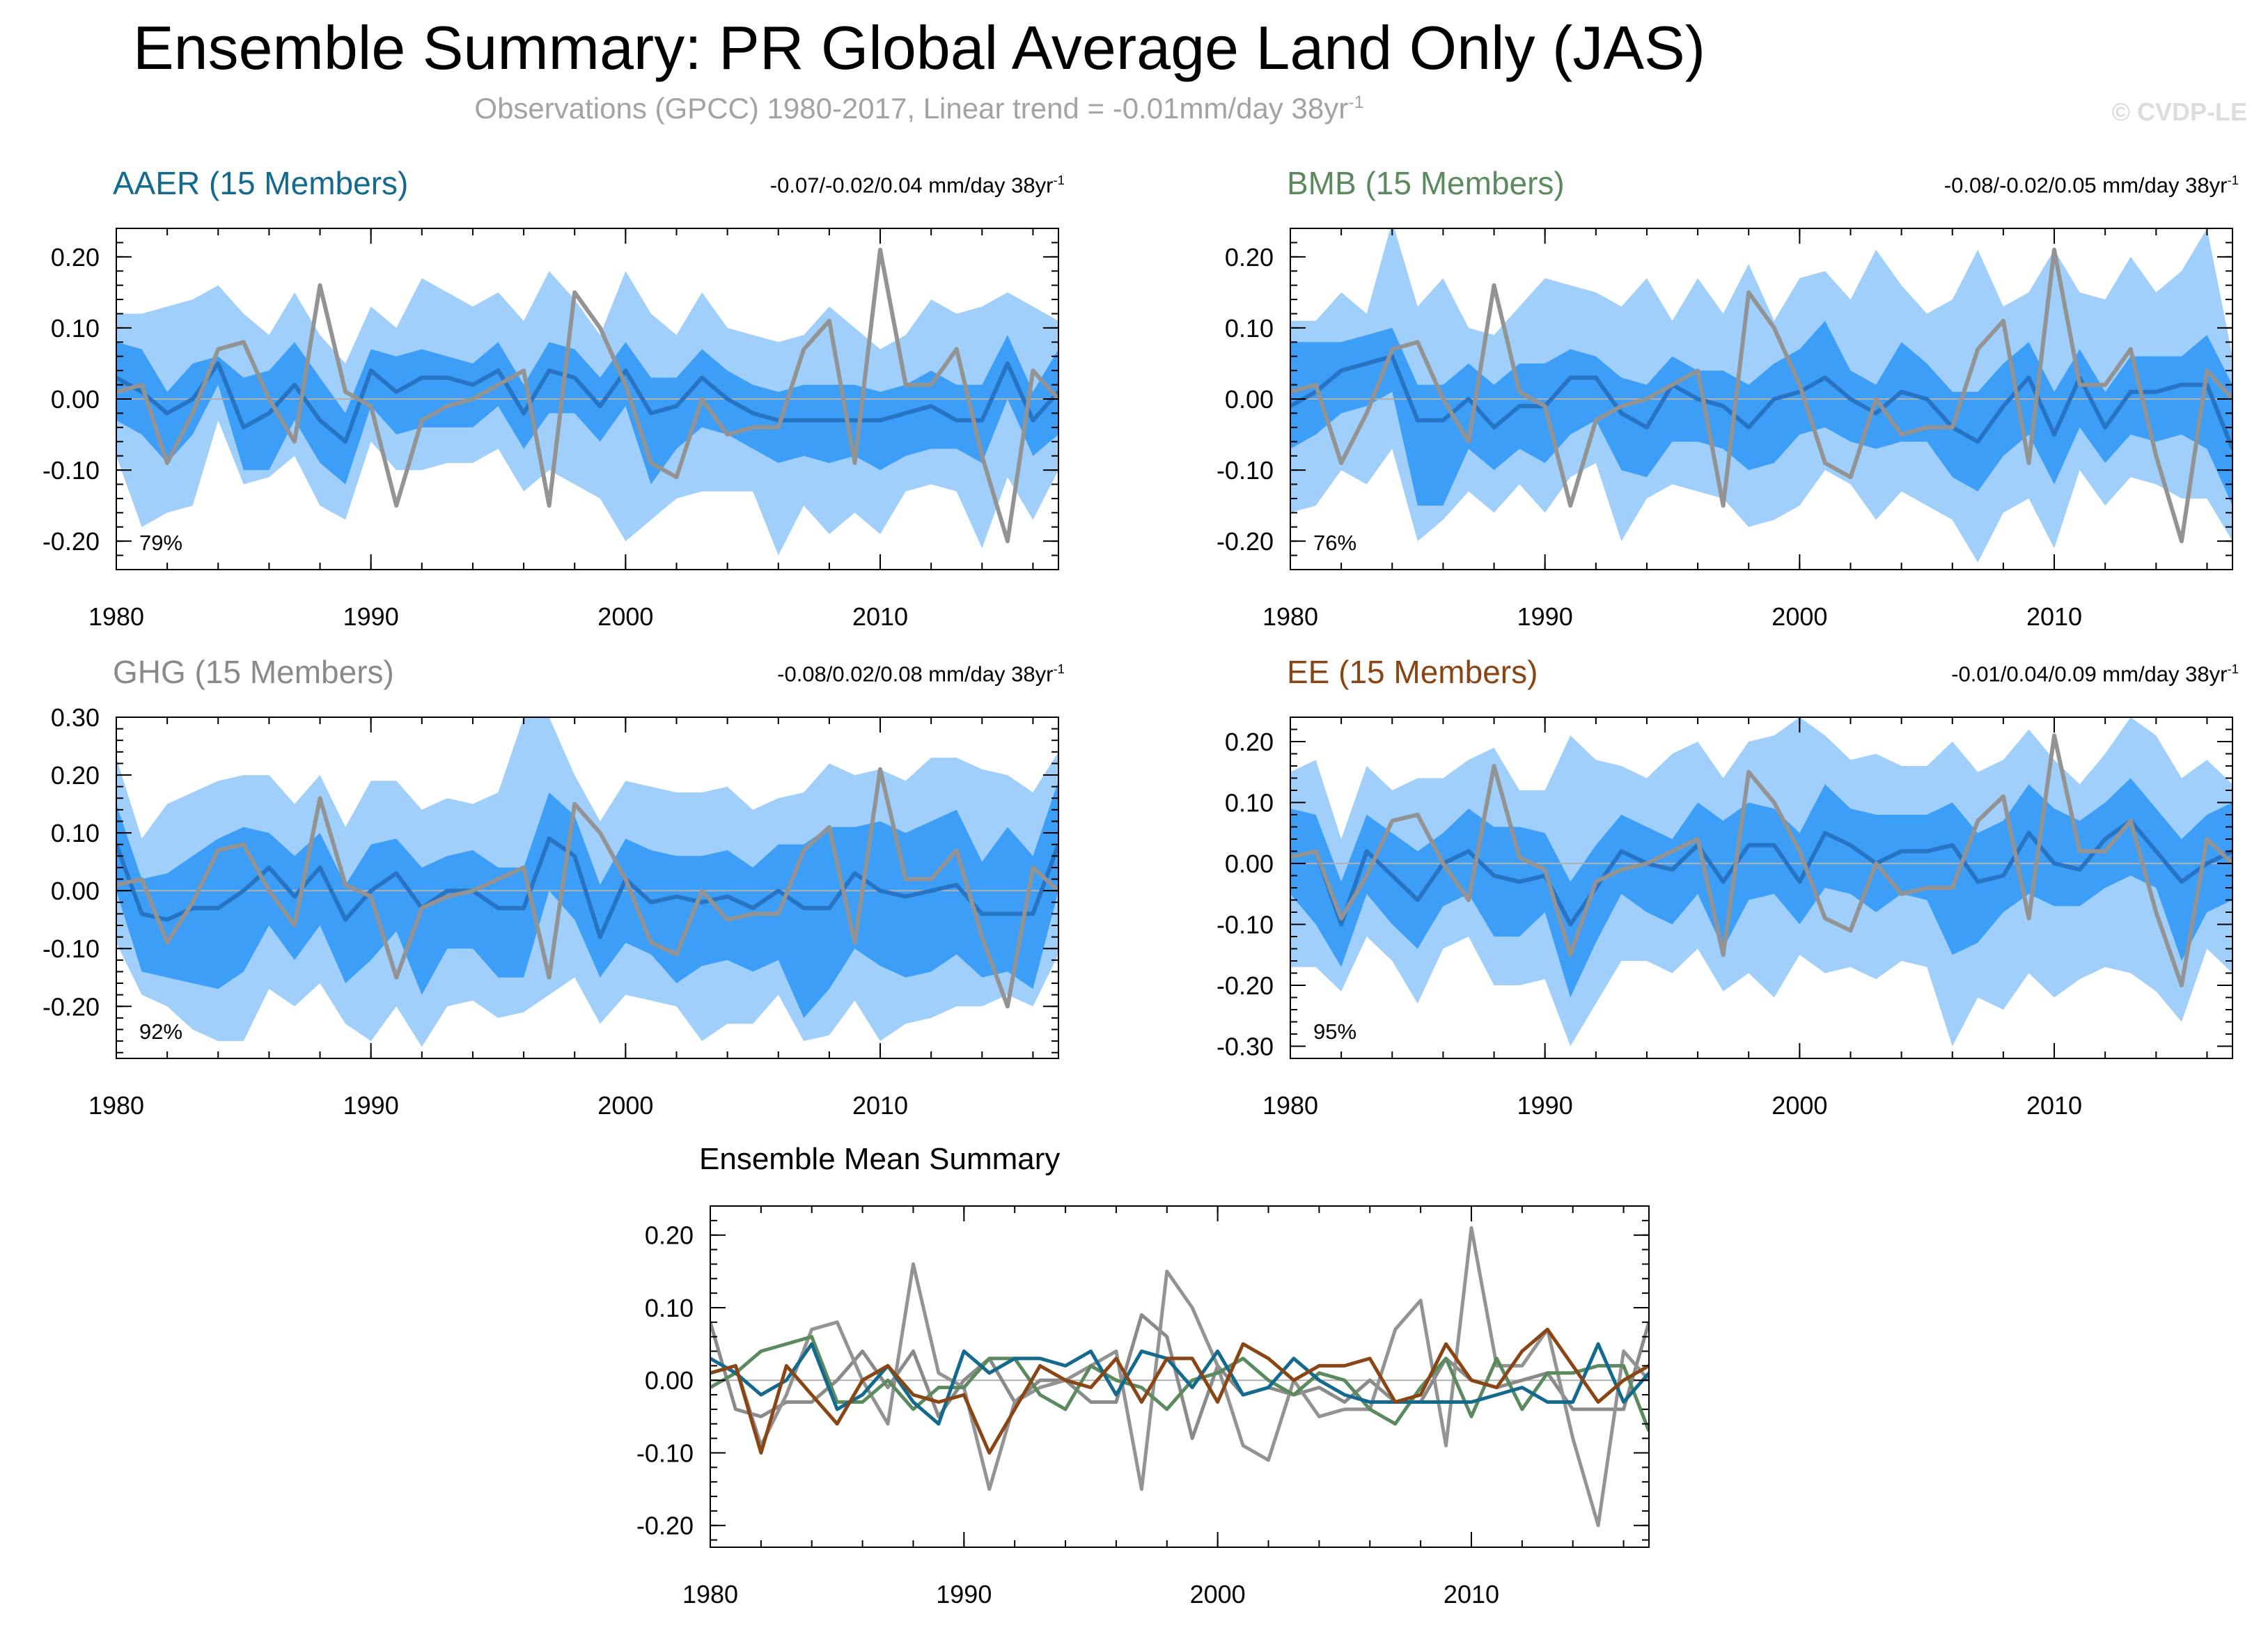  I want to click on panel-title-ensemble-mean: Ensemble Mean Summary, so click(880, 1159).